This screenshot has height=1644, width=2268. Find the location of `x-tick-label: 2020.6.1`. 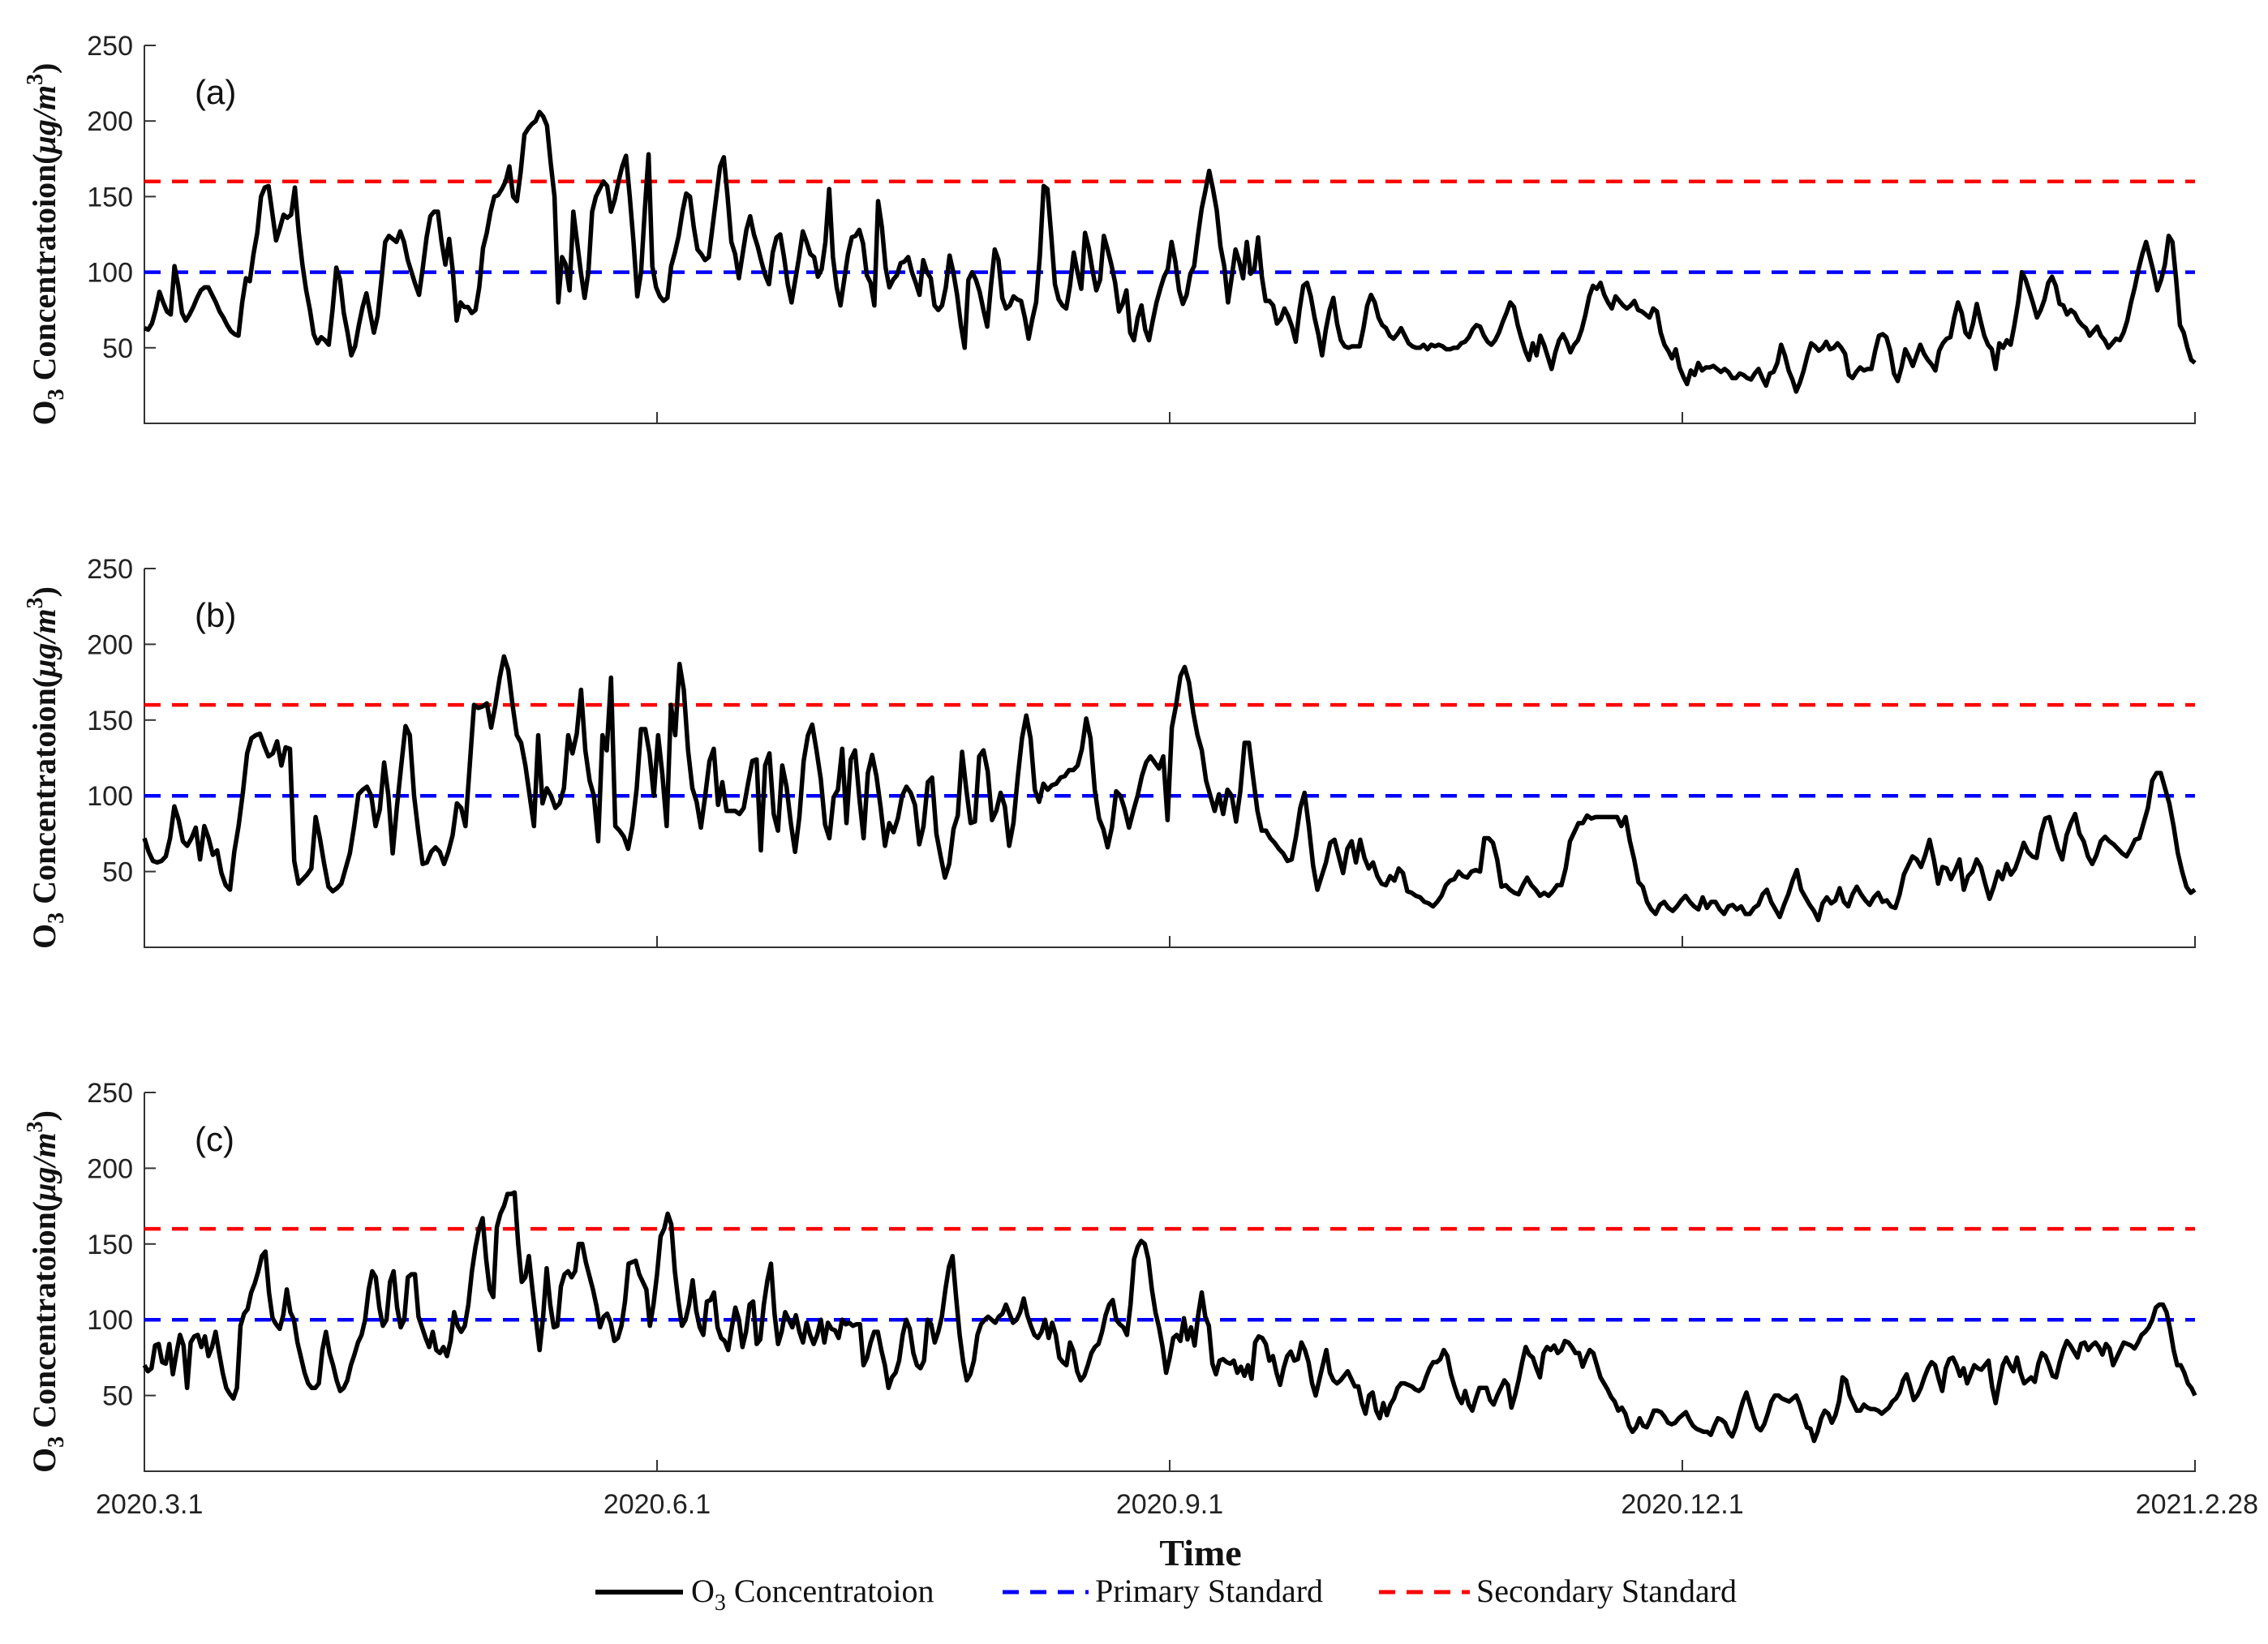

x-tick-label: 2020.6.1 is located at coordinates (657, 1504).